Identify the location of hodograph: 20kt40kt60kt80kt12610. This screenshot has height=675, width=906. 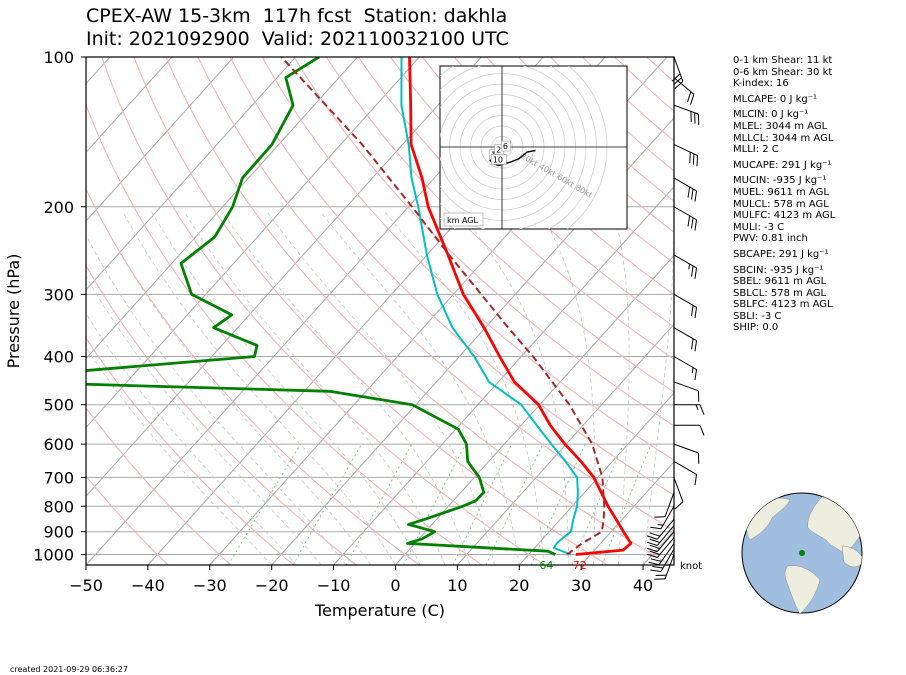
(533, 147).